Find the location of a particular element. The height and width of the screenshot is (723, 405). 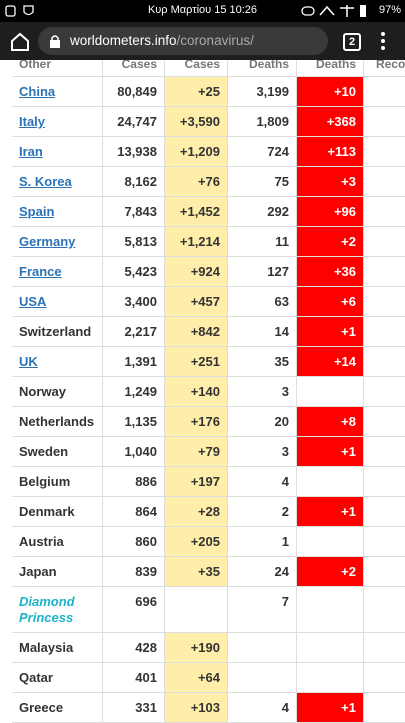

lock-icon is located at coordinates (55, 41).